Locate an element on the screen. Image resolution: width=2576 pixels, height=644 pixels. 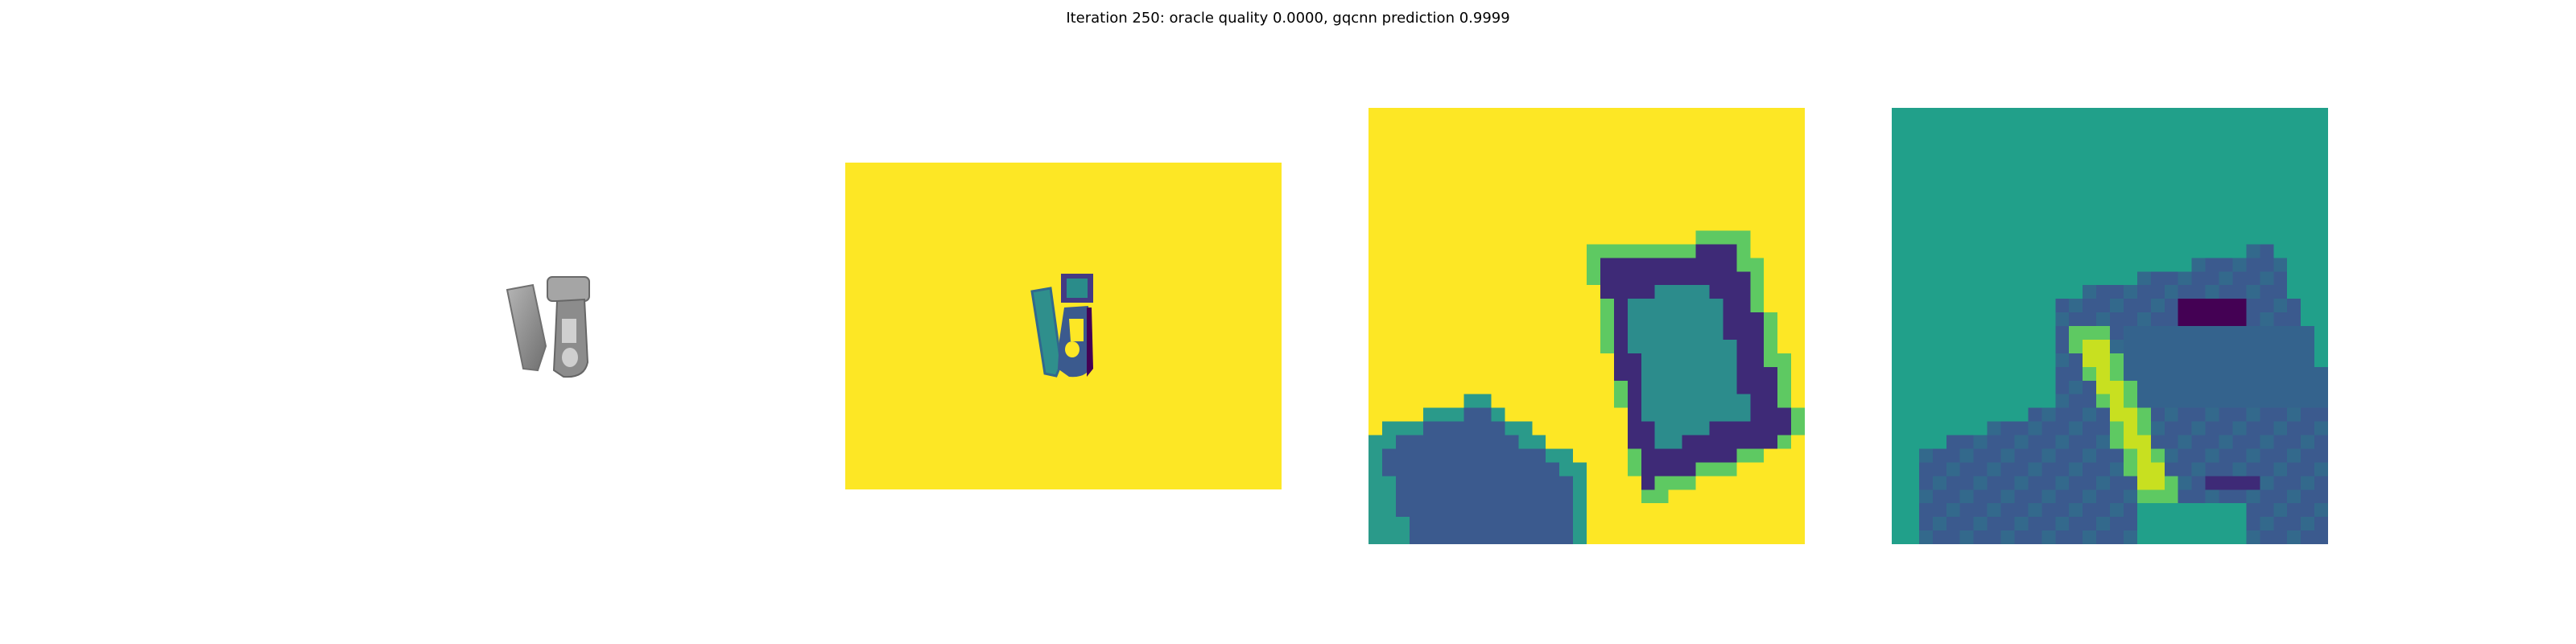
prediction-map-image is located at coordinates (2110, 326).